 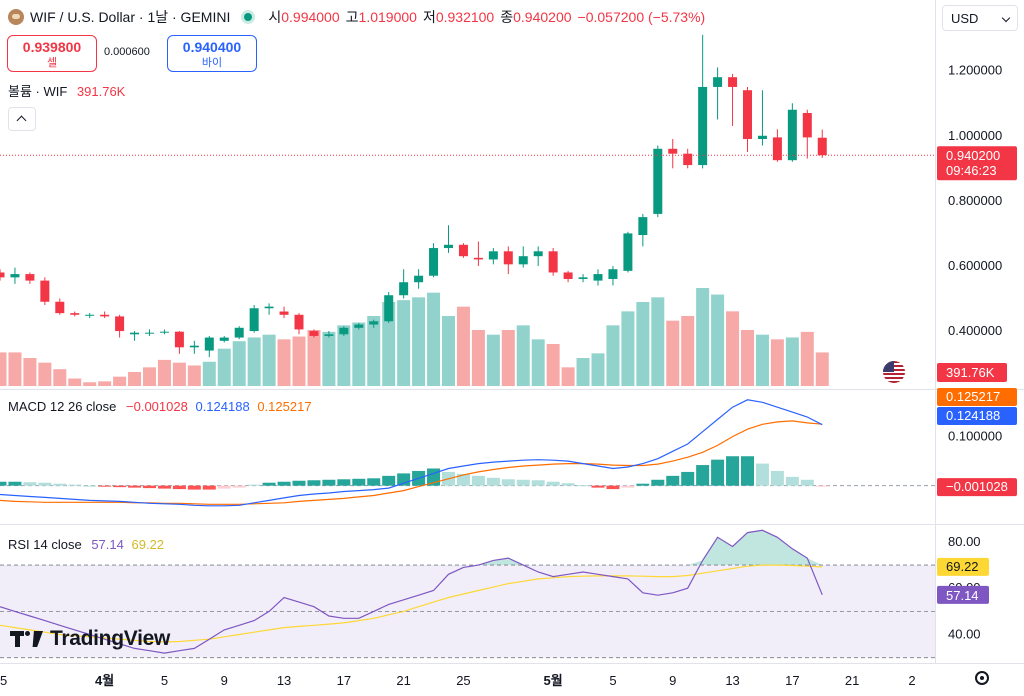 I want to click on macd-legend-signal: 0.125217, so click(x=284, y=406).